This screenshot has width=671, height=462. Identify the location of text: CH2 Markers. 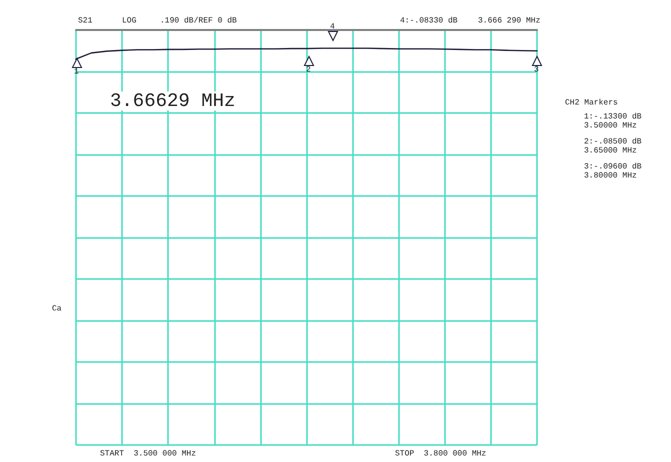
(591, 103).